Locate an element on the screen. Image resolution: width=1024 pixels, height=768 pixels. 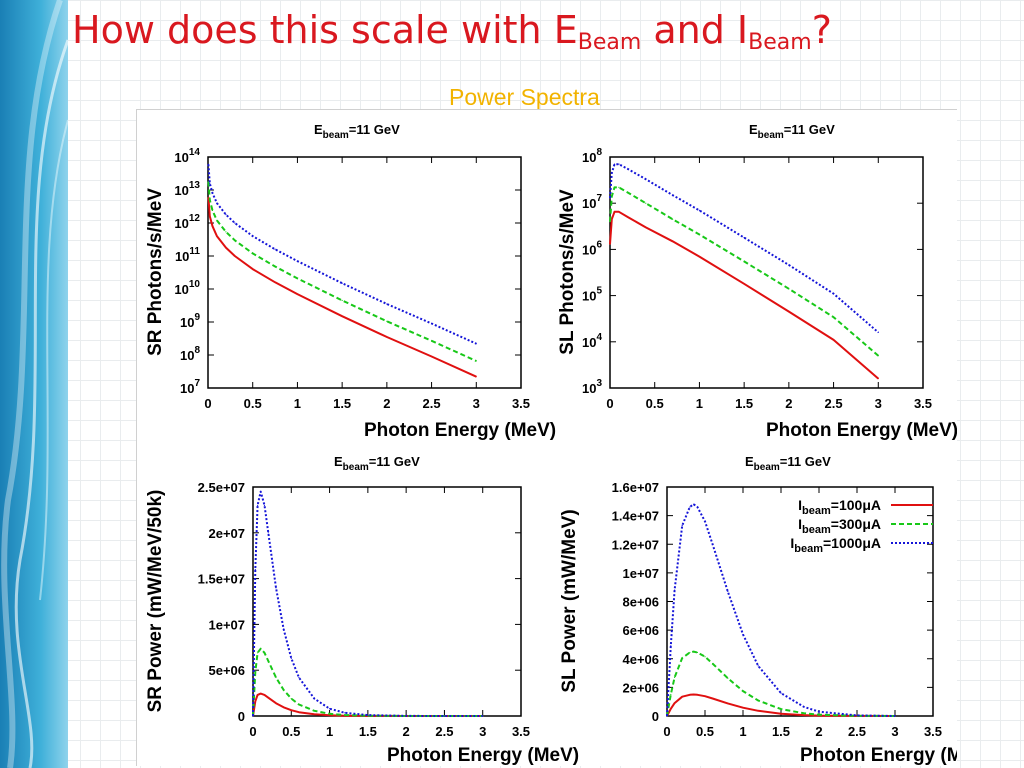
y-tick-label: 8e+06 is located at coordinates (640, 602).